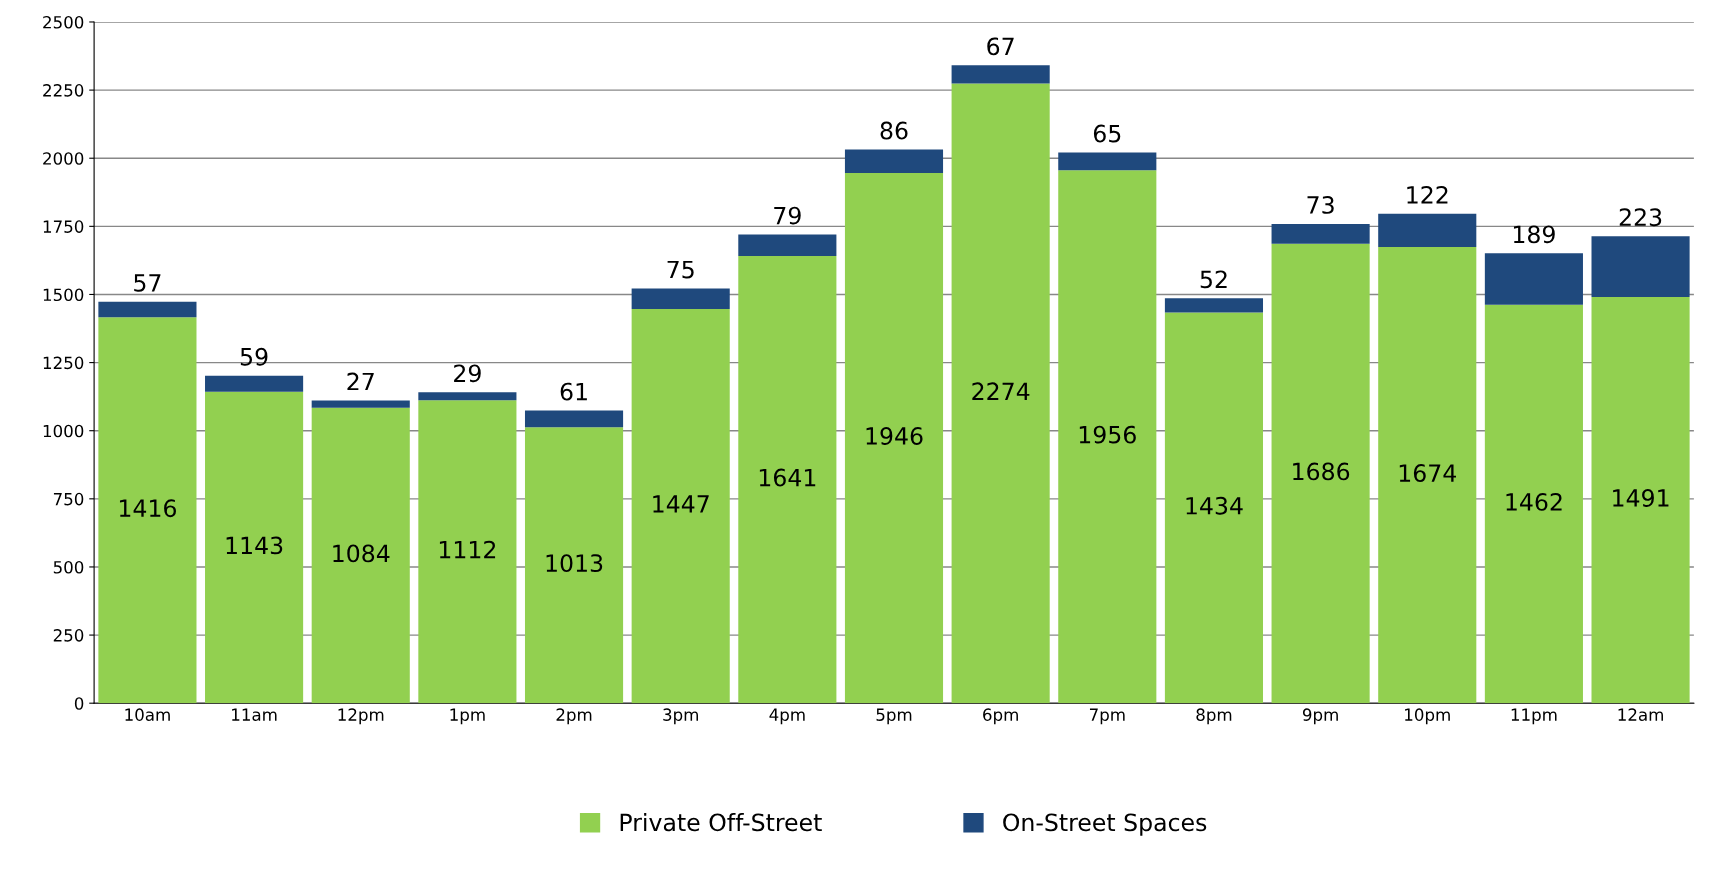  Describe the element at coordinates (1107, 133) in the screenshot. I see `data-label: 65` at that location.